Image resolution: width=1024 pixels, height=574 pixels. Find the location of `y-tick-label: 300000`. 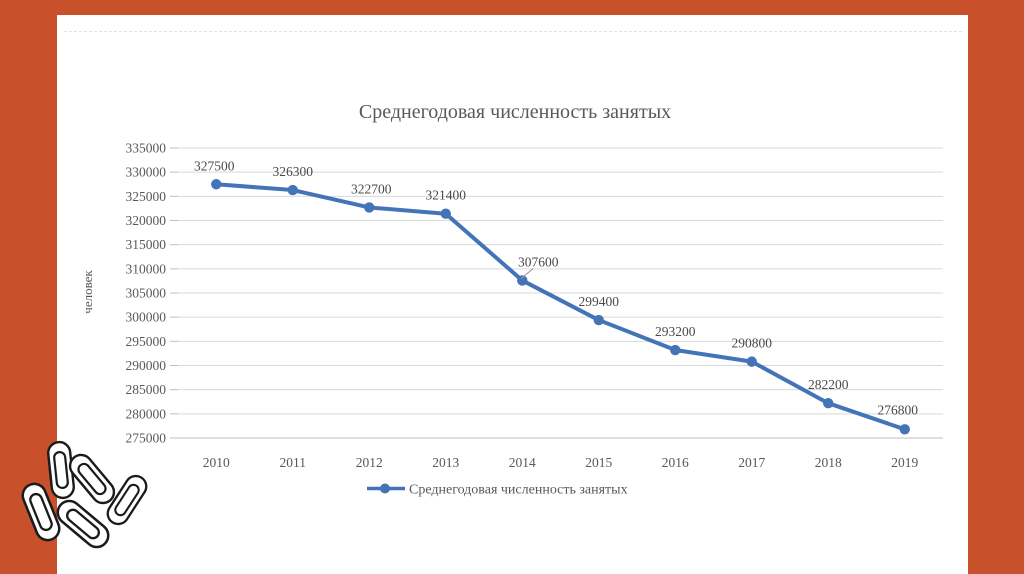

y-tick-label: 300000 is located at coordinates (146, 317).